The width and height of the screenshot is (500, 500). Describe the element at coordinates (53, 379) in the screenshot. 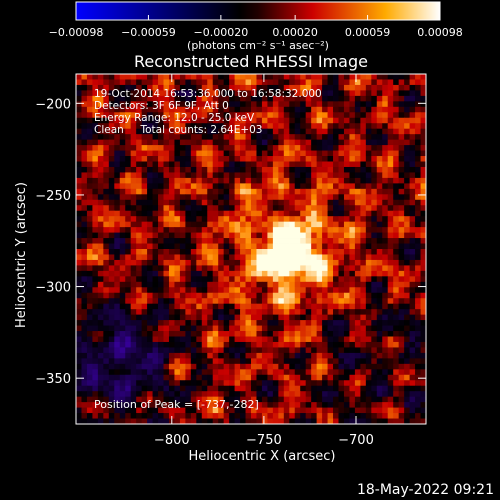

I see `y-tick-label: −350` at that location.